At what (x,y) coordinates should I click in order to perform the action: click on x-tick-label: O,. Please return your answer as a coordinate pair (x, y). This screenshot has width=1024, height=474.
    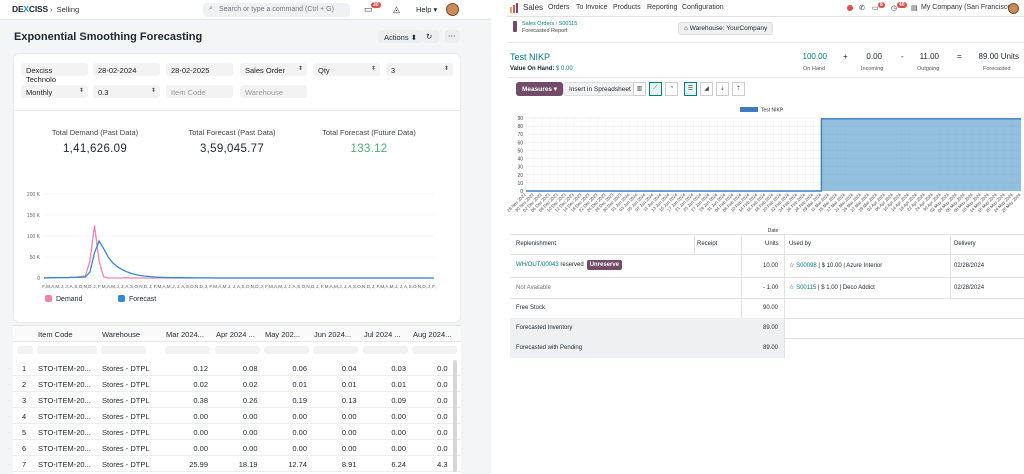
    Looking at the image, I should click on (192, 286).